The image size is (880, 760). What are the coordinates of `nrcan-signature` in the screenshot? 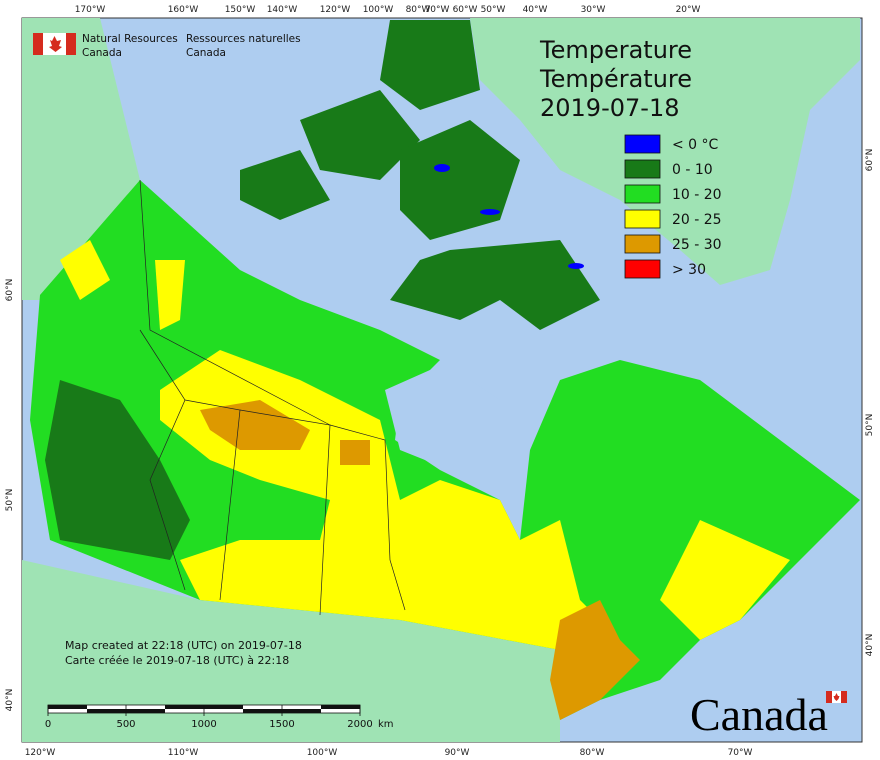 It's located at (54, 44).